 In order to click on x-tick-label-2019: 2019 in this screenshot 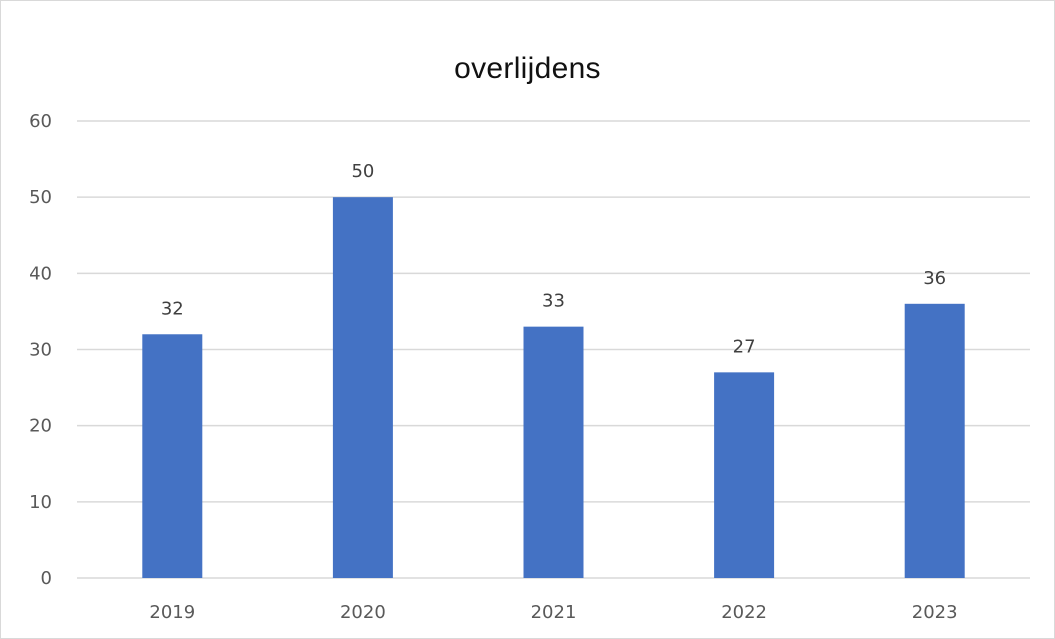, I will do `click(172, 612)`.